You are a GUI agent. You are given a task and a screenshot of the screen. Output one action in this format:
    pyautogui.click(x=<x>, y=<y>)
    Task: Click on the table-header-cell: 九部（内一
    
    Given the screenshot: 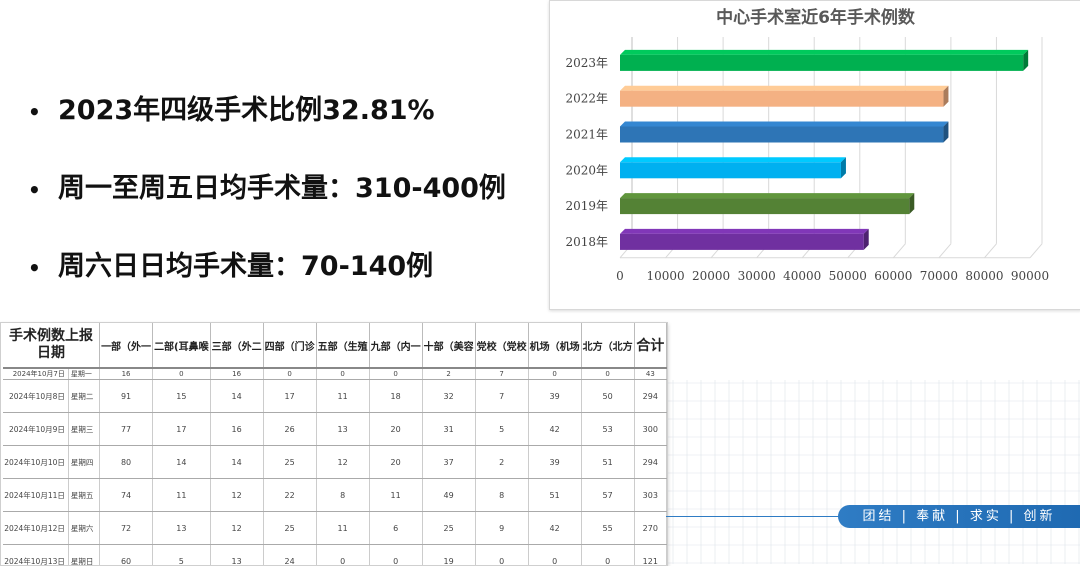 What is the action you would take?
    pyautogui.click(x=395, y=345)
    